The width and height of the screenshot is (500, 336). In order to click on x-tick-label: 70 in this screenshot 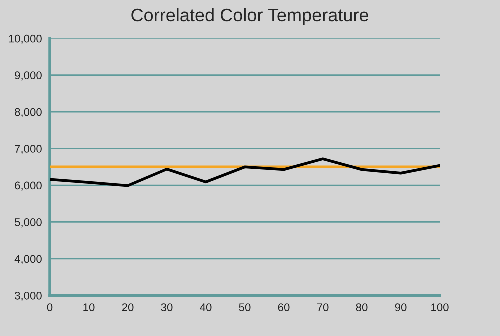, I will do `click(323, 308)`.